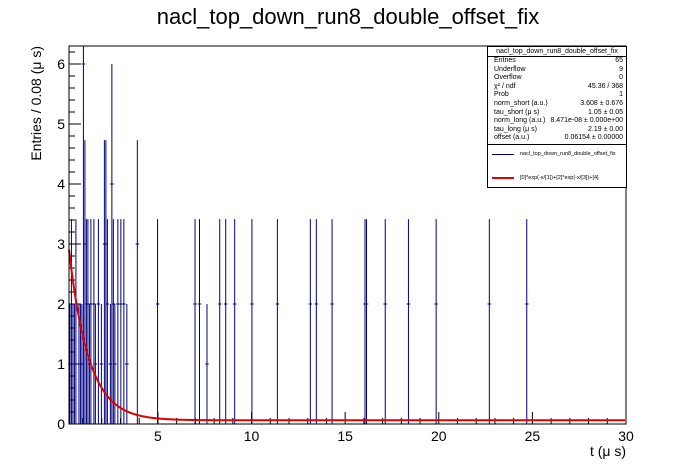  I want to click on stats-row-label: norm_short (a.u.), so click(521, 103).